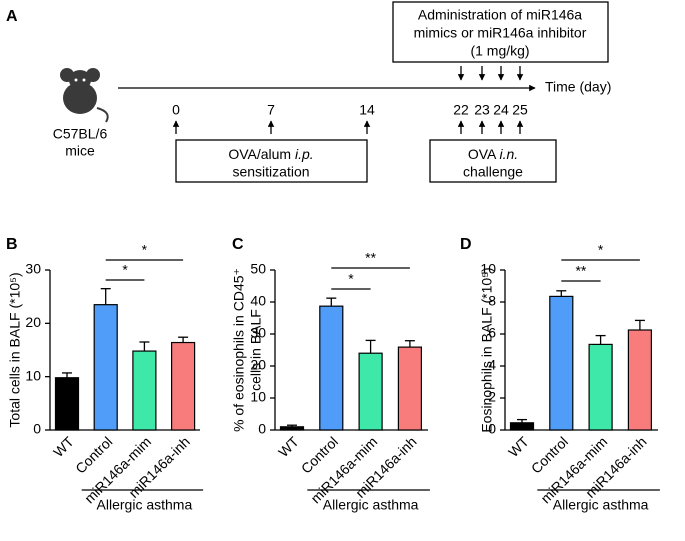  What do you see at coordinates (176, 110) in the screenshot?
I see `day-label: 0` at bounding box center [176, 110].